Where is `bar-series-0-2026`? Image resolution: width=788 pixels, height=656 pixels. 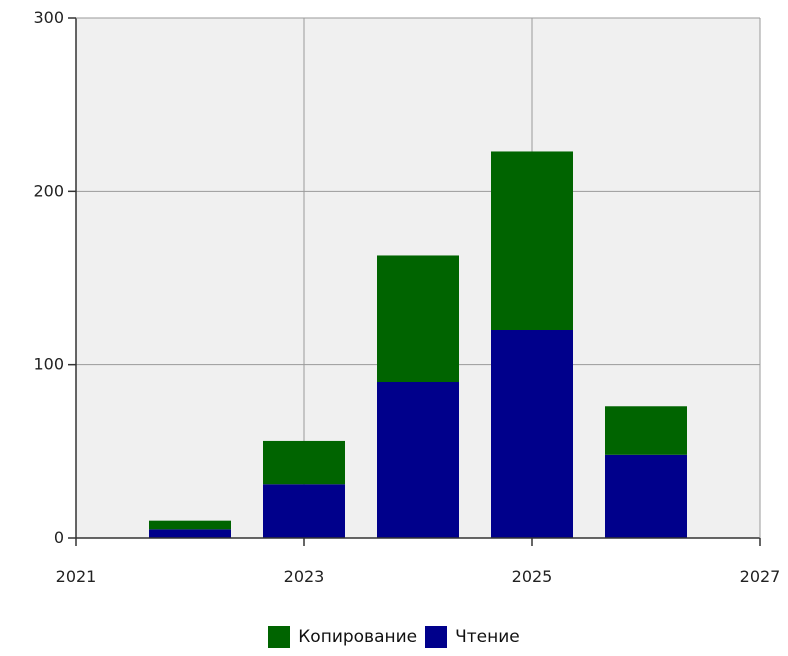
bar-series-0-2026 is located at coordinates (646, 496).